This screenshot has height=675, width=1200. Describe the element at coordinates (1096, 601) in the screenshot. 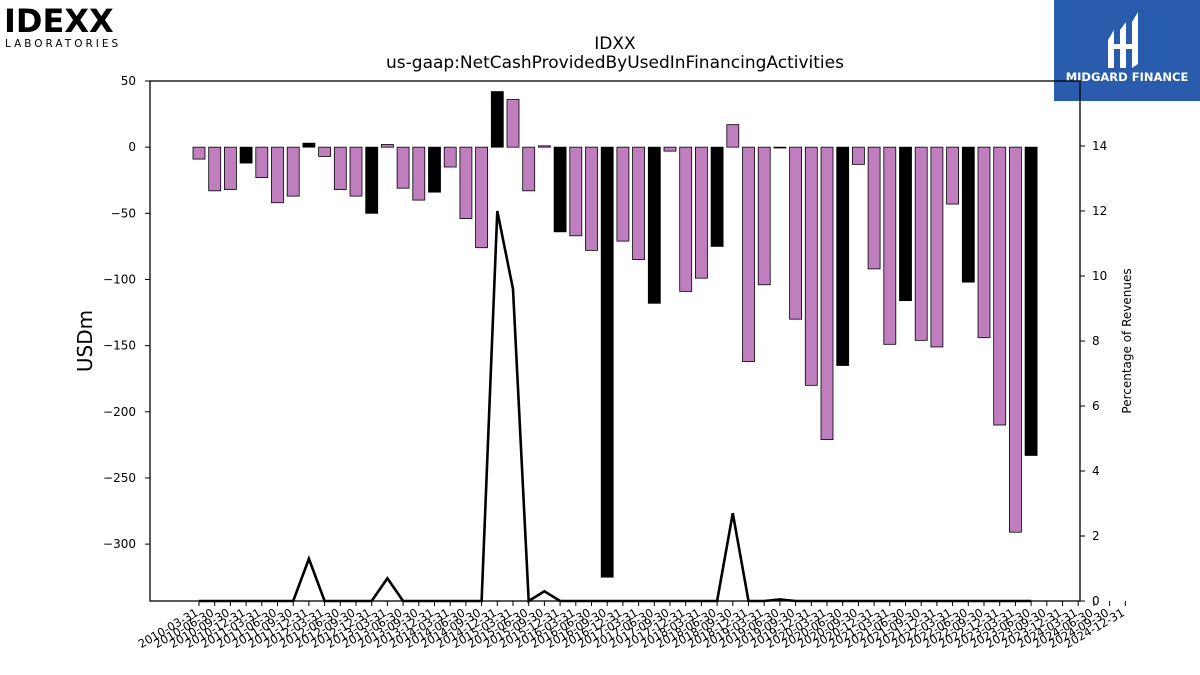

I see `y2-tick-label: 0` at that location.